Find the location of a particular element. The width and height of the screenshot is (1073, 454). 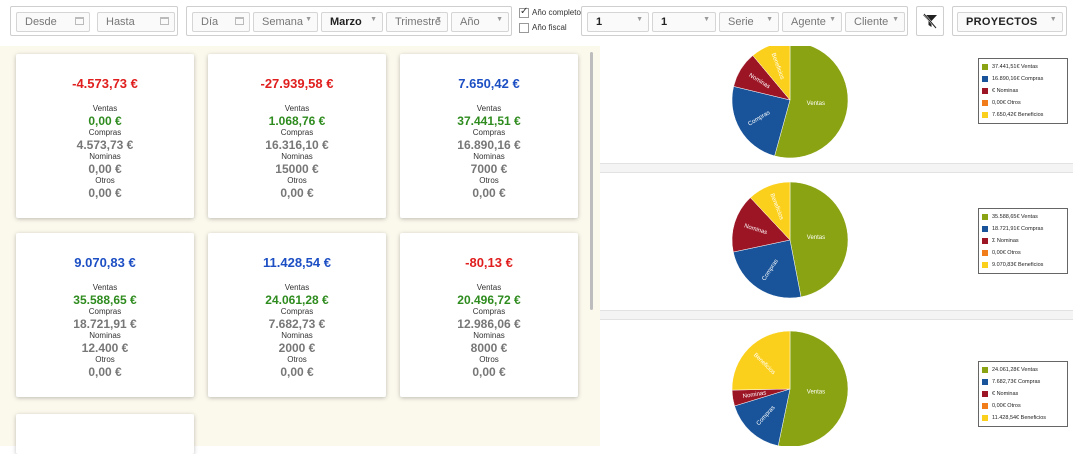

agente-select: Agente ▼ is located at coordinates (812, 22).